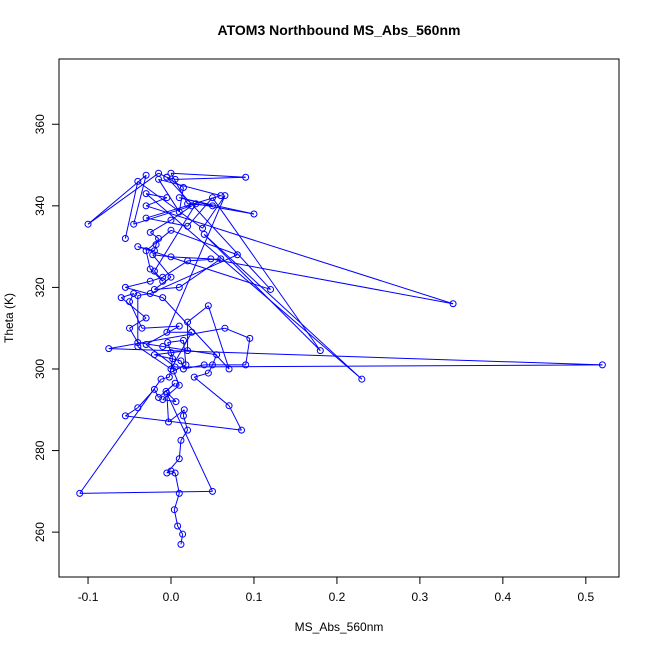  Describe the element at coordinates (40, 532) in the screenshot. I see `y-tick-label: 260` at that location.